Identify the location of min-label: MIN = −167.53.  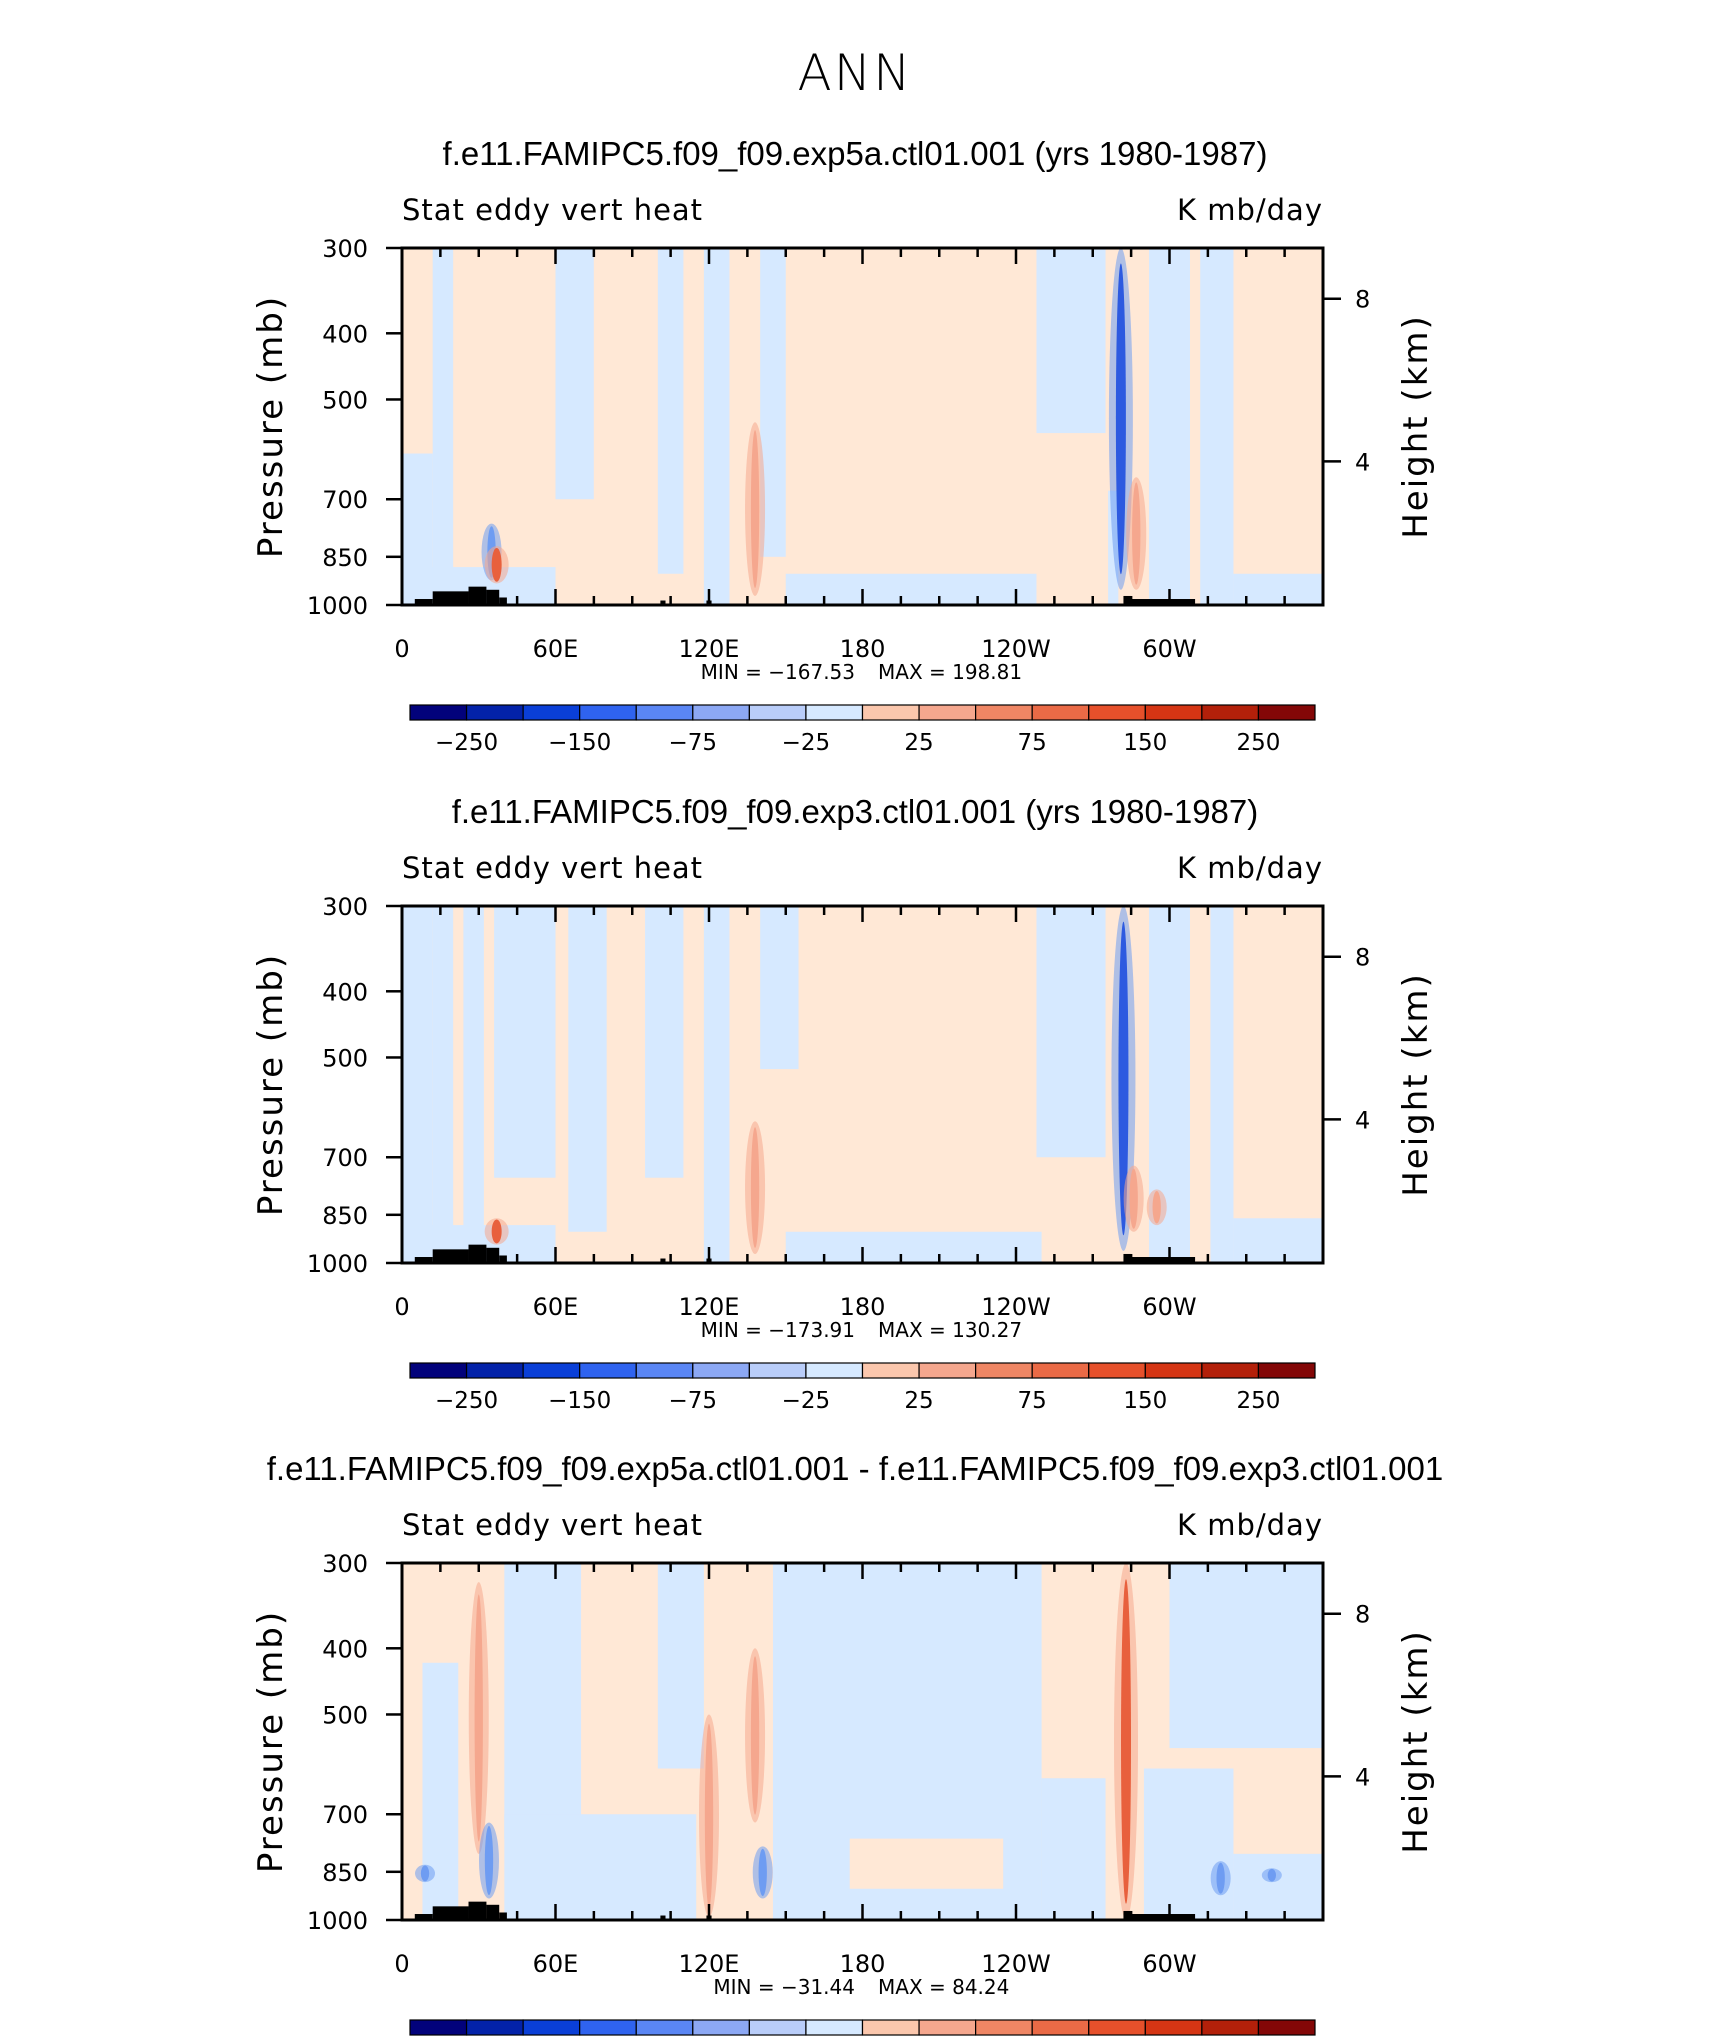
(778, 672).